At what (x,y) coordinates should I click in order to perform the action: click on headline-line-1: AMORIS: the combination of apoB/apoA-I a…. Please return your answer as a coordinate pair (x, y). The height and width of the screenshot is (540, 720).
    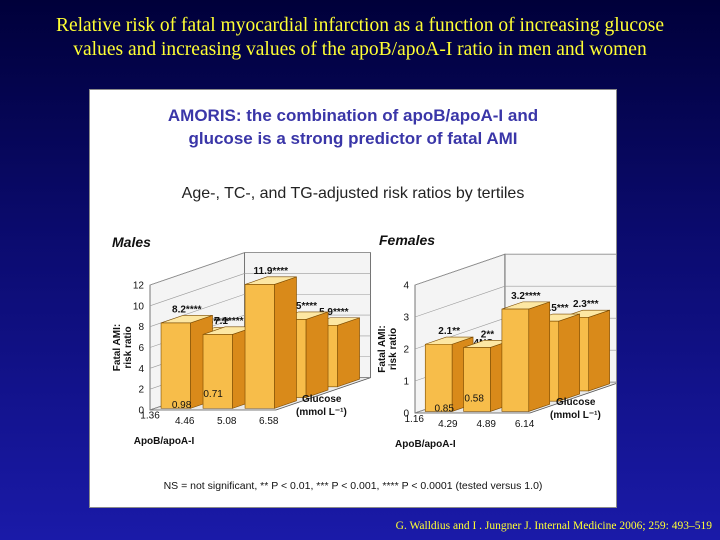
    Looking at the image, I should click on (353, 115).